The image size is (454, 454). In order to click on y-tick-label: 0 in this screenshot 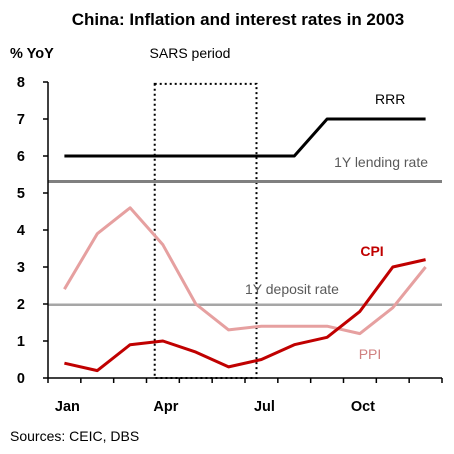, I will do `click(21, 379)`.